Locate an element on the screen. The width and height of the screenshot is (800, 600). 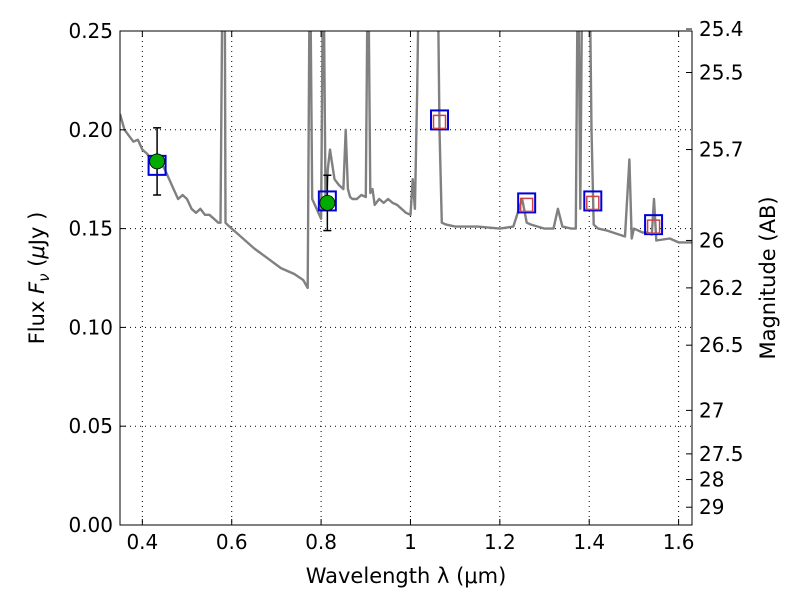
y-axis-label-mu: μ is located at coordinates (37, 252).